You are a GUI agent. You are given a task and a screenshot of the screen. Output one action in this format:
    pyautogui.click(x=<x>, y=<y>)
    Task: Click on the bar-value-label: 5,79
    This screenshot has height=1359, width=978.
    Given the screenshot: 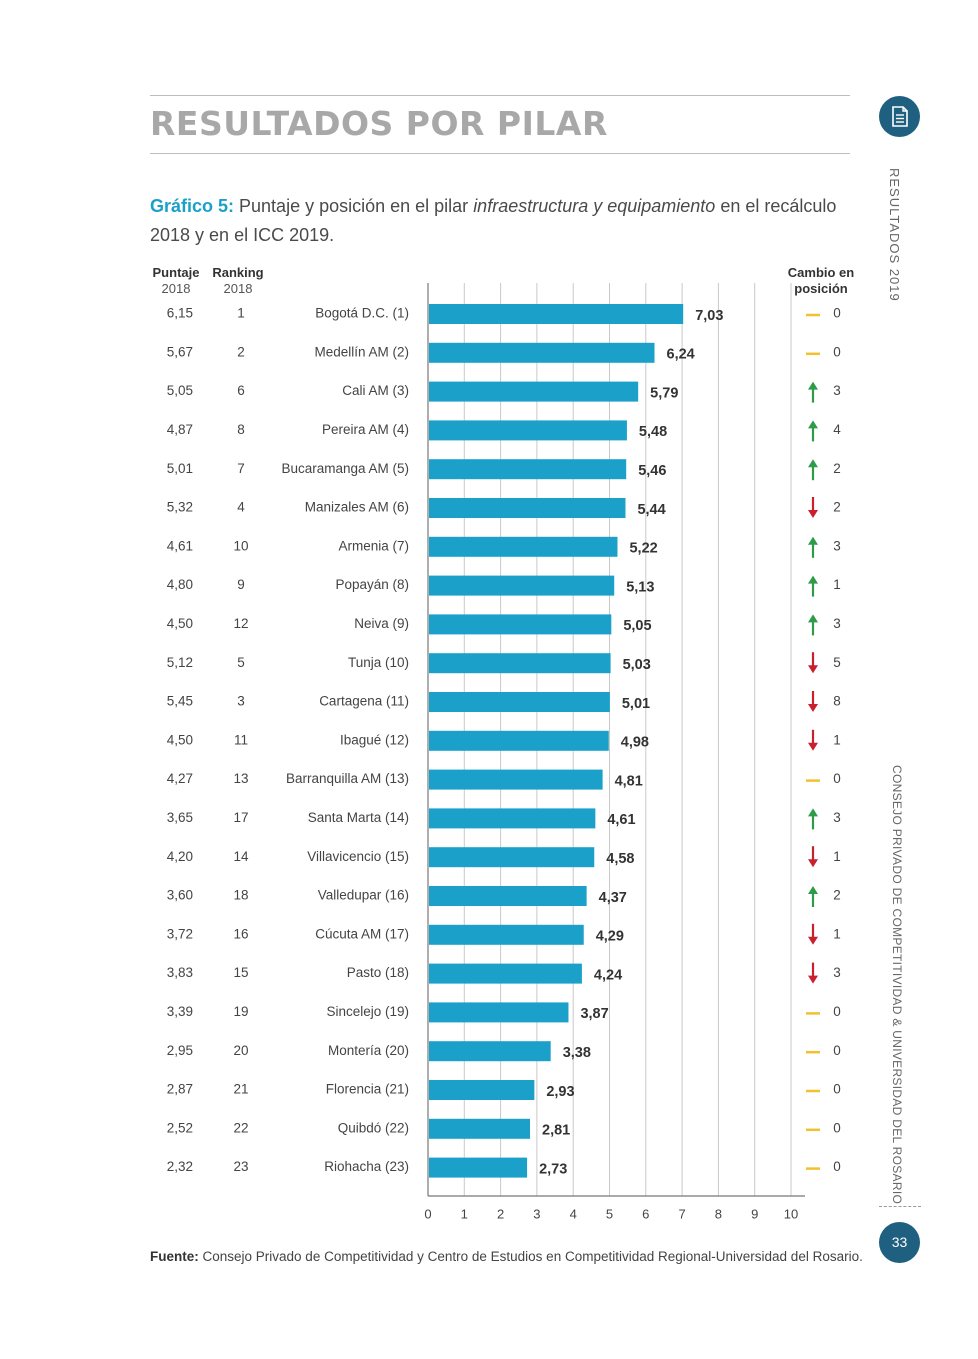 What is the action you would take?
    pyautogui.click(x=664, y=393)
    